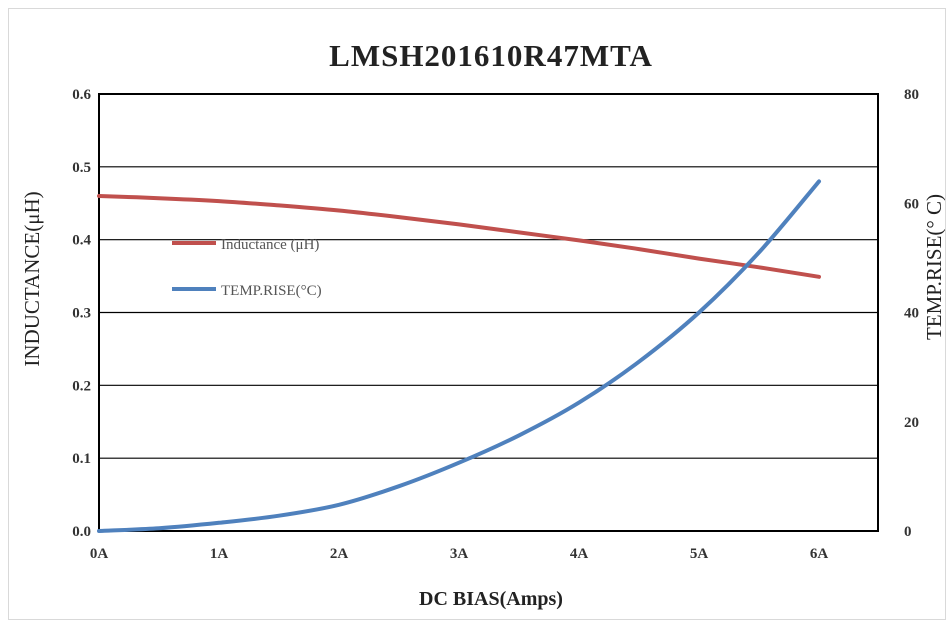  Describe the element at coordinates (491, 55) in the screenshot. I see `chart-title: LMSH201610R47MTA` at that location.